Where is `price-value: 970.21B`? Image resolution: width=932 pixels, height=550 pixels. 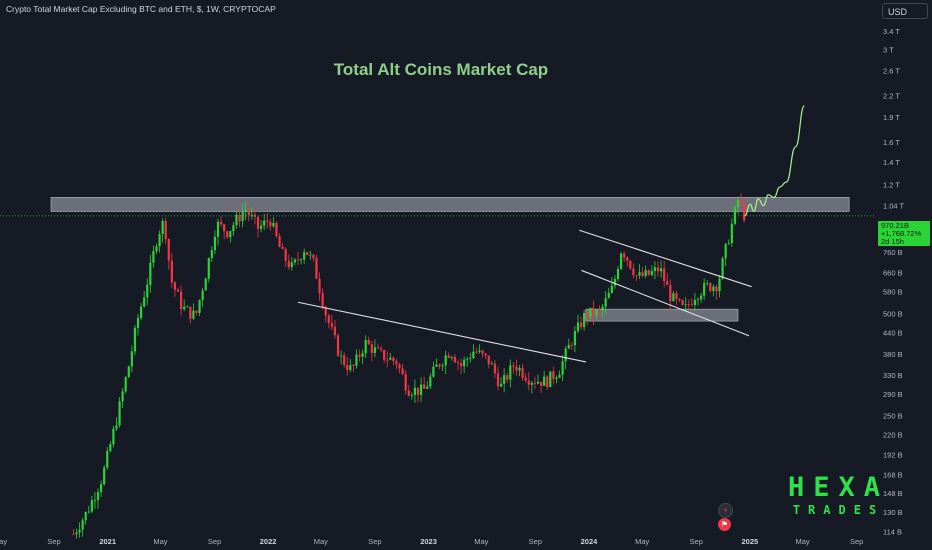 price-value: 970.21B is located at coordinates (895, 225).